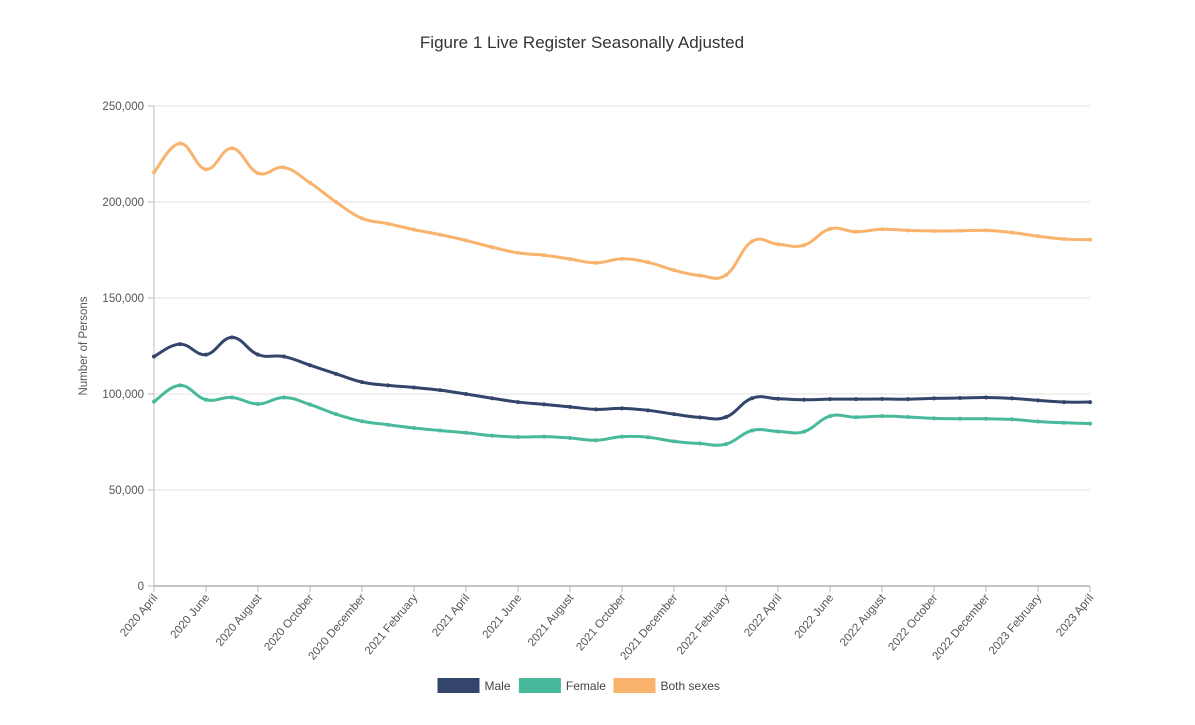 Image resolution: width=1195 pixels, height=725 pixels. Describe the element at coordinates (474, 685) in the screenshot. I see `legend-item-male: Male` at that location.